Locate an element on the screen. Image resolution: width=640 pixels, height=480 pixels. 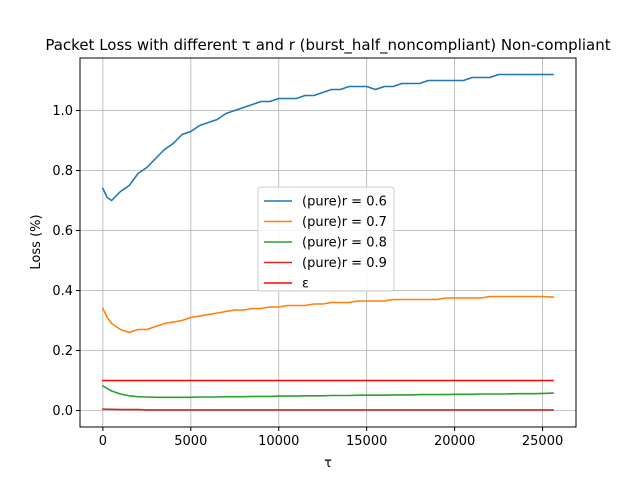
legend-label-1: (pure)r = 0.7 is located at coordinates (344, 222).